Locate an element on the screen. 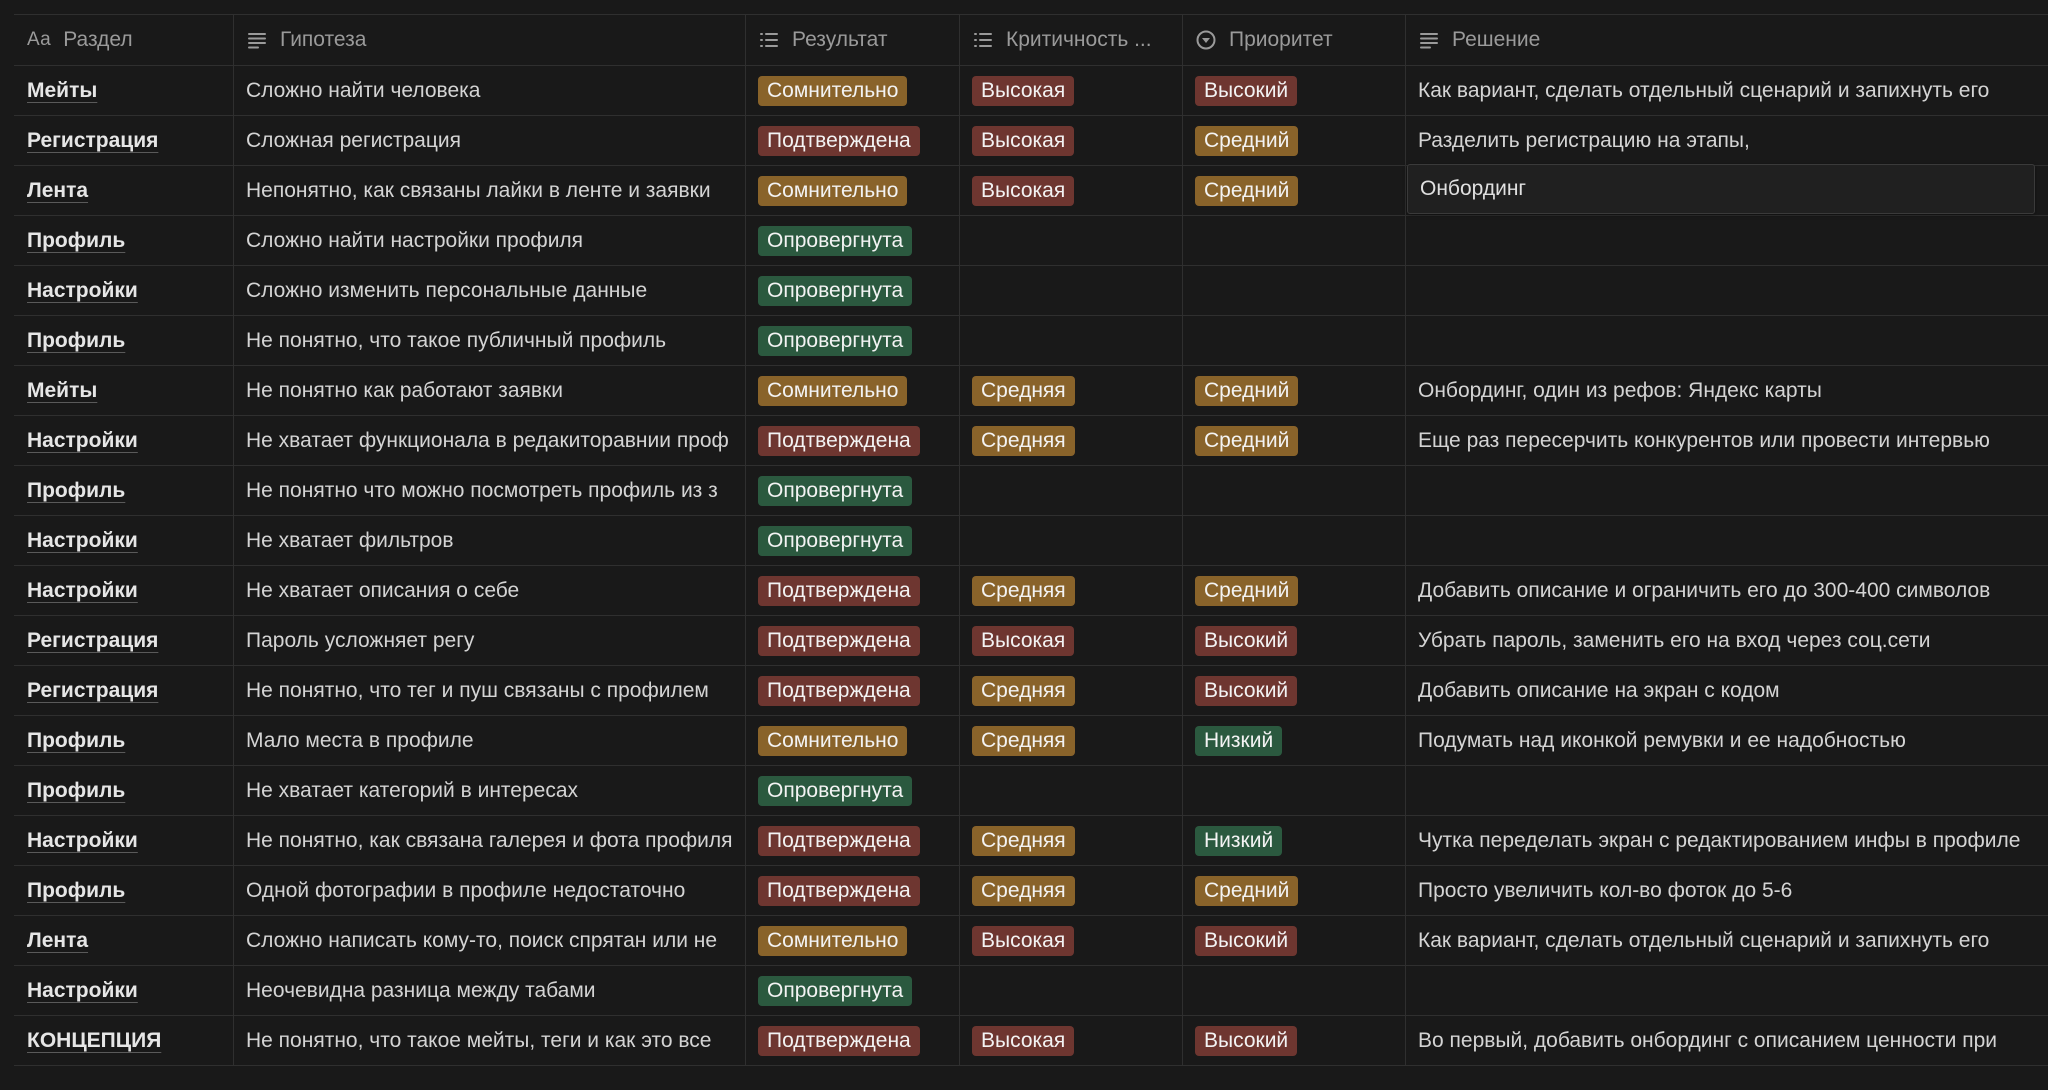 The height and width of the screenshot is (1090, 2048). hypothesis-cell: Пароль усложняет регу is located at coordinates (490, 640).